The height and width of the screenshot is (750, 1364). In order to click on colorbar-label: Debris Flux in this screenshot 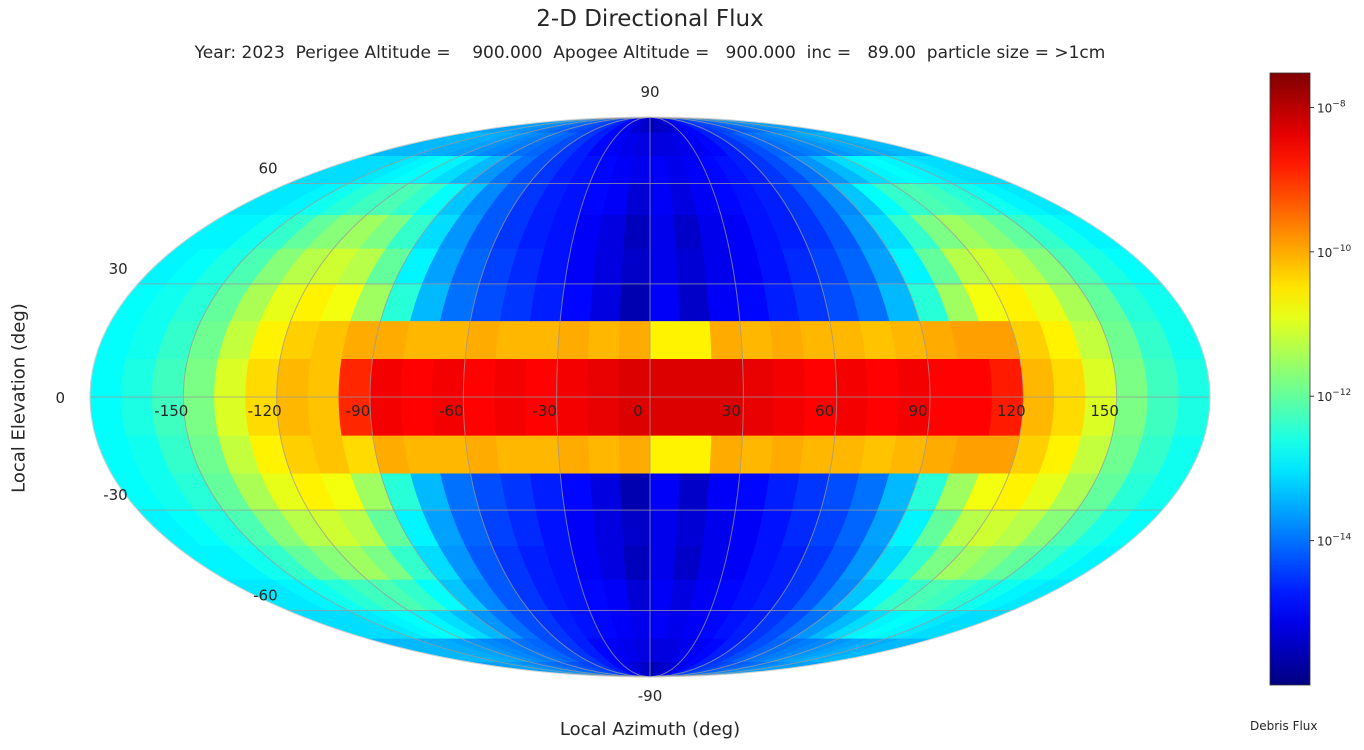, I will do `click(1284, 726)`.